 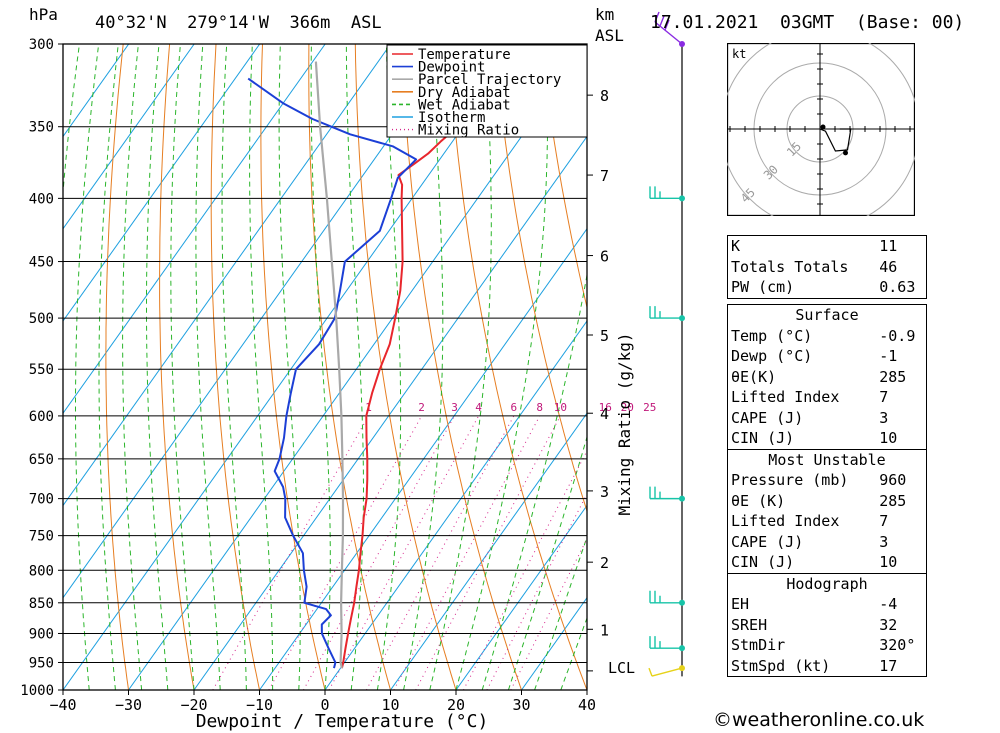 What do you see at coordinates (454, 407) in the screenshot?
I see `mixing-ratio-label: 3` at bounding box center [454, 407].